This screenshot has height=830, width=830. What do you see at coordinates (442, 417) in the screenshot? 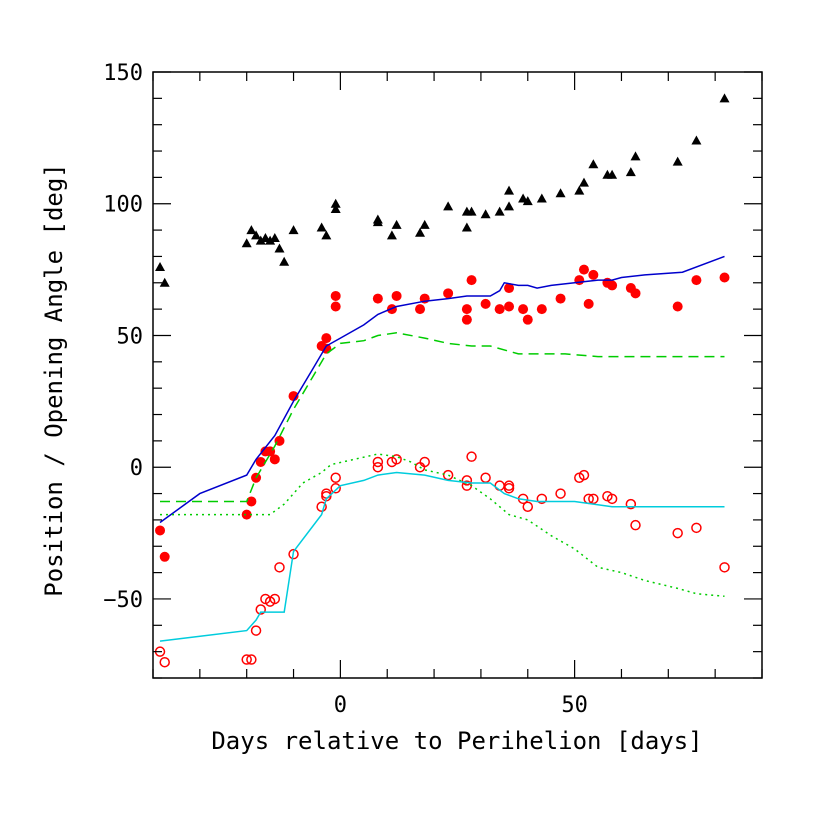
I see `series-4-line` at bounding box center [442, 417].